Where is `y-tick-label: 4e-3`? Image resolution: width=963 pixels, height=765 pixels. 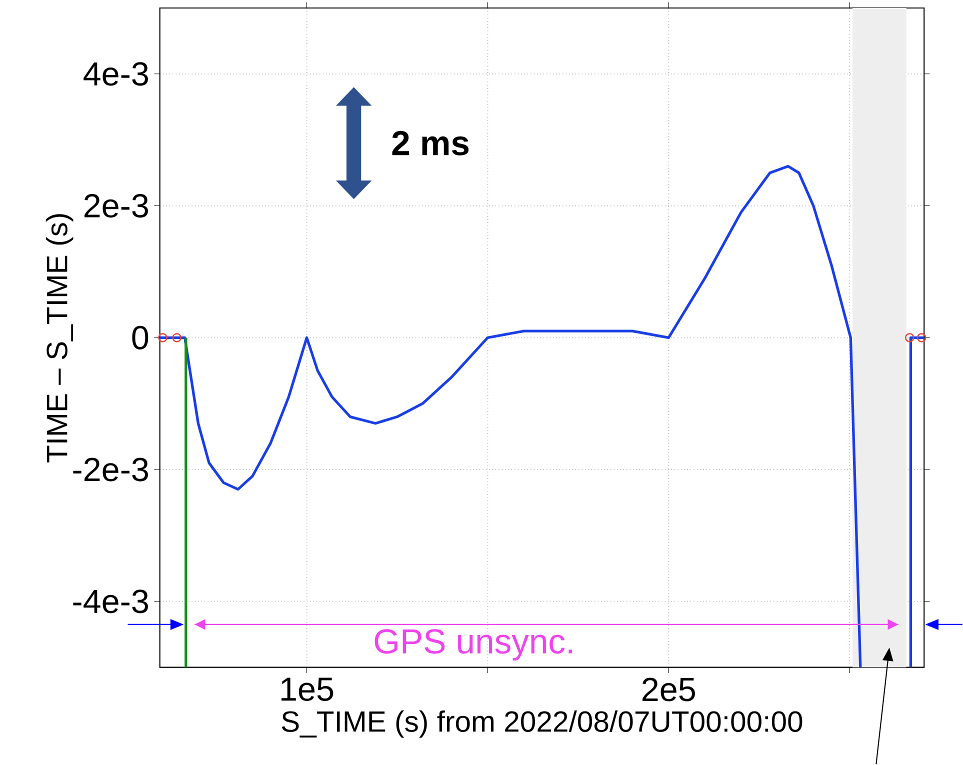 y-tick-label: 4e-3 is located at coordinates (116, 74).